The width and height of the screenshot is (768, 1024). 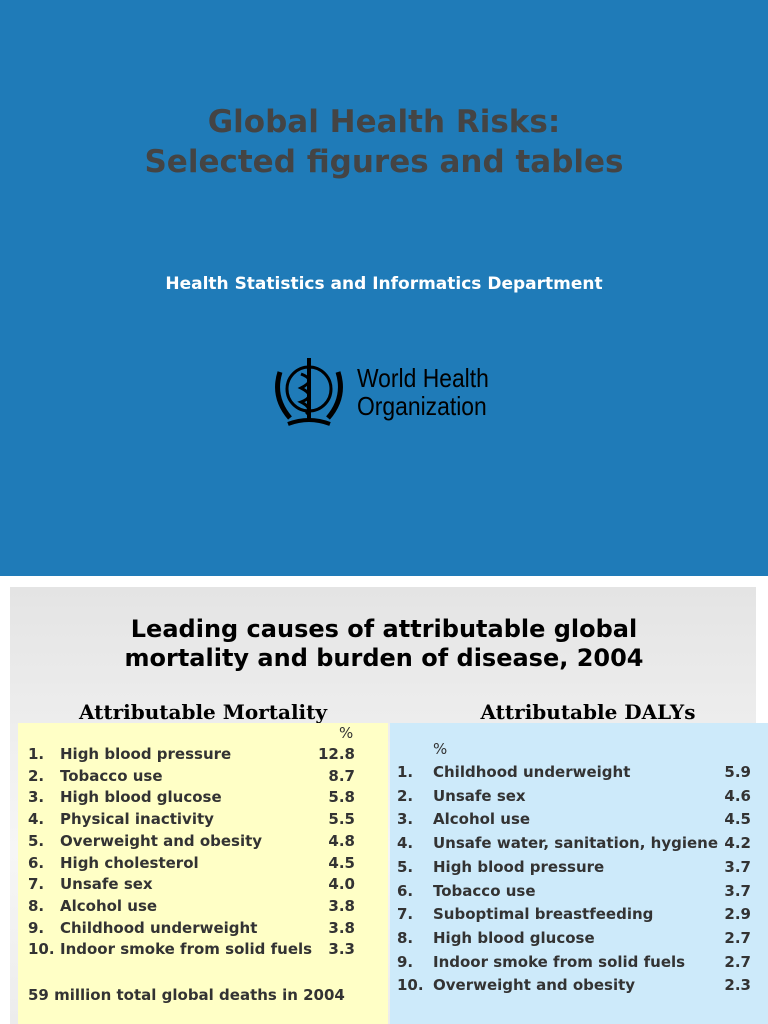 I want to click on row-value: 4.8, so click(x=341, y=840).